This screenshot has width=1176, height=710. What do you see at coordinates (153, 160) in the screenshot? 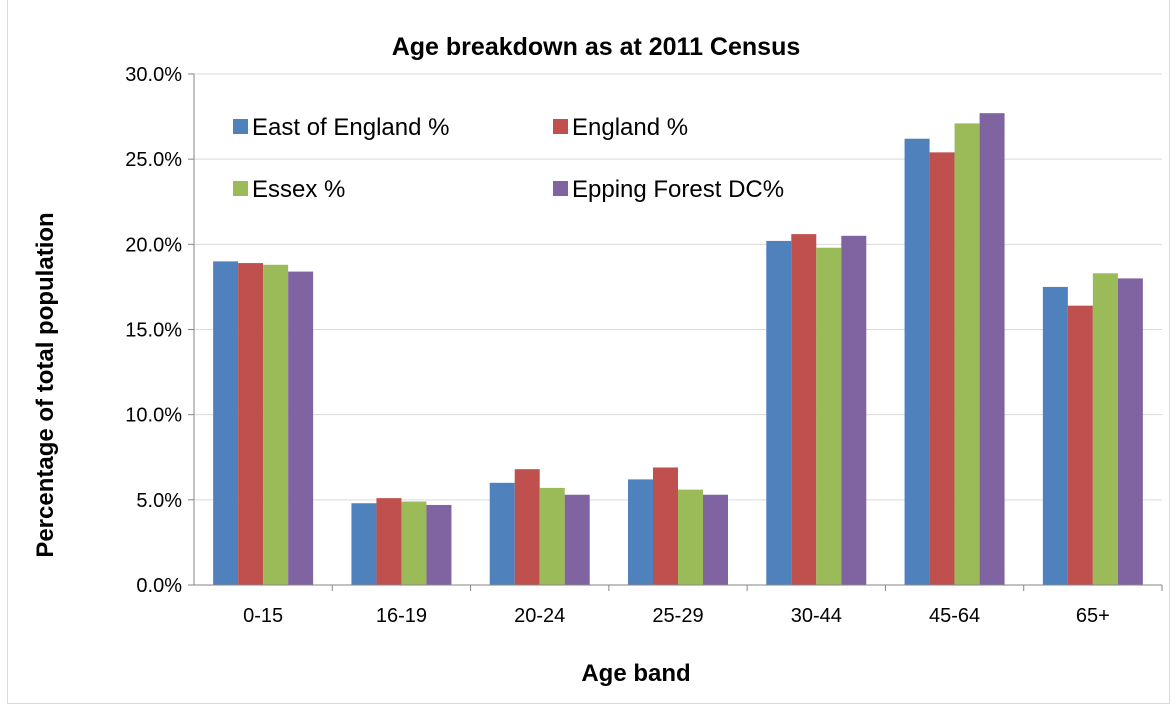
I see `y-tick-label: 25.0%` at bounding box center [153, 160].